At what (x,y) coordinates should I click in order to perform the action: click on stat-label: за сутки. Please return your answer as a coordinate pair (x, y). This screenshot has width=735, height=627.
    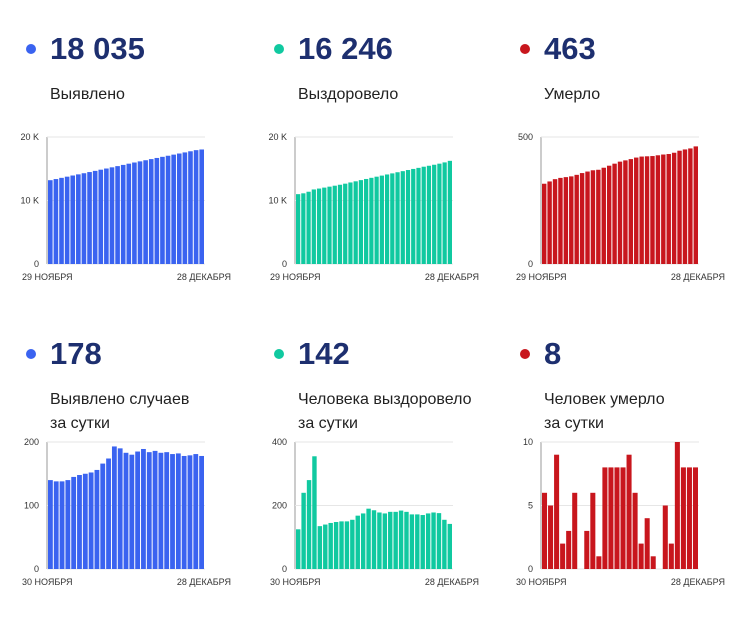
    Looking at the image, I should click on (80, 423).